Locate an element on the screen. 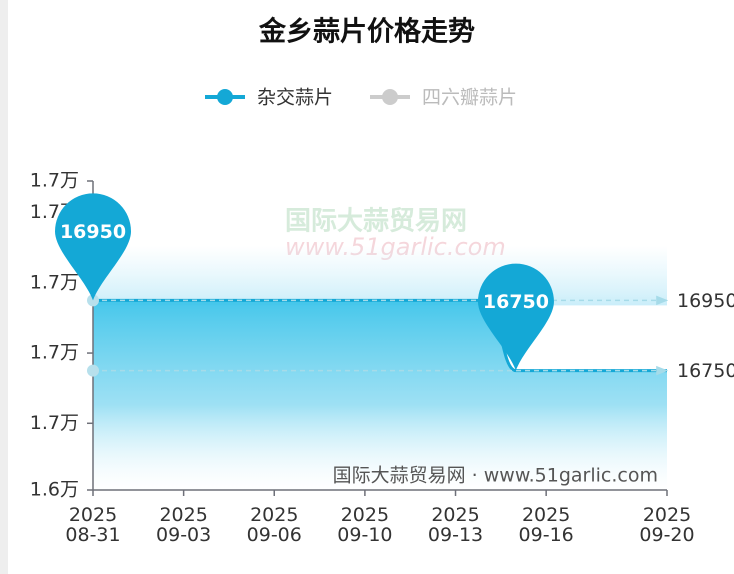 This screenshot has height=574, width=734. source: 国际大蒜贸易网 · www.51garlic.com is located at coordinates (495, 476).